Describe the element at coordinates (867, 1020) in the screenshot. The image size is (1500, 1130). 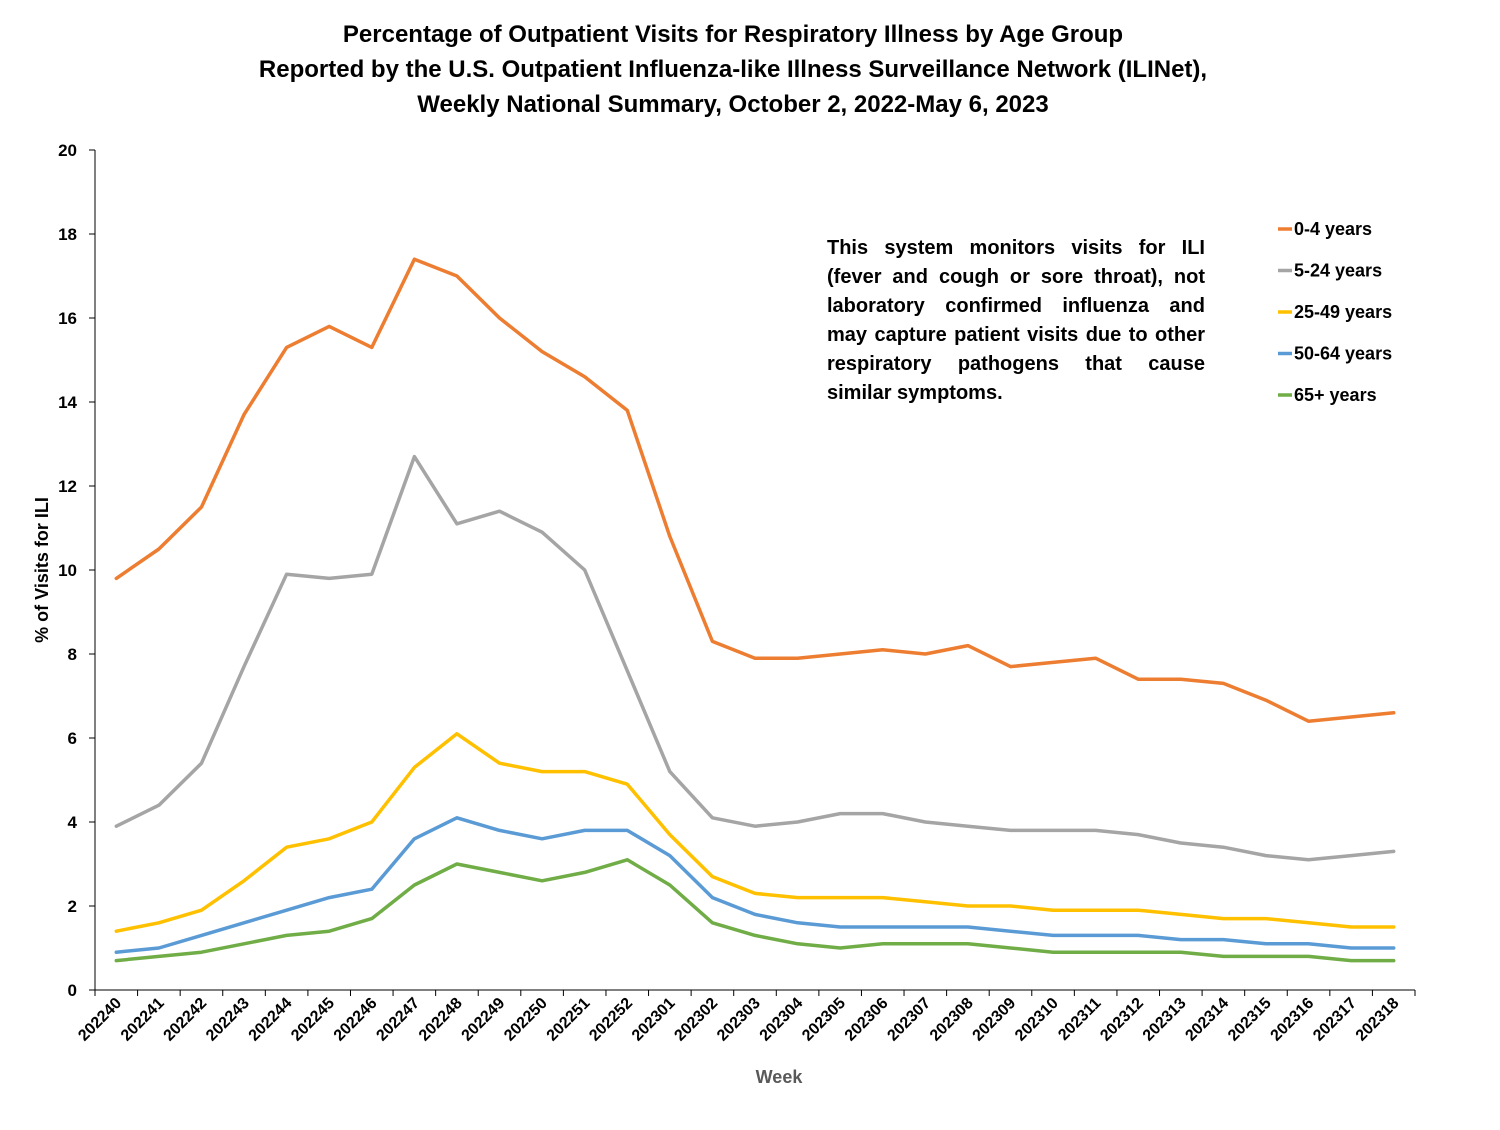
I see `x-tick-label: 202306` at that location.